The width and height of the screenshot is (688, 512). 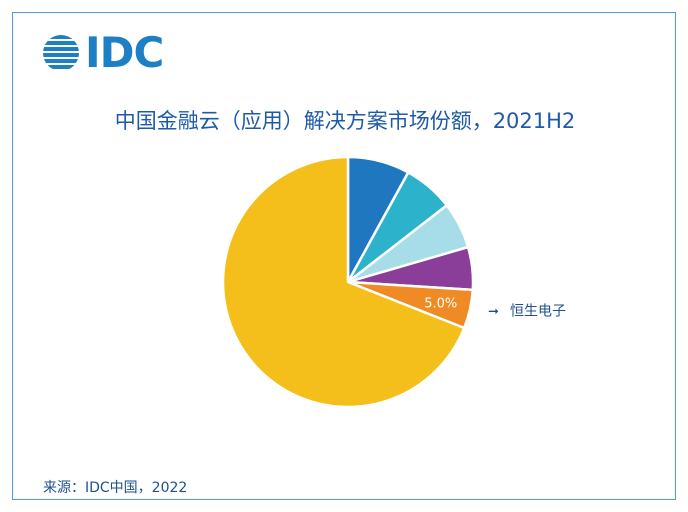 I want to click on idc-logo: IDC, so click(x=102, y=52).